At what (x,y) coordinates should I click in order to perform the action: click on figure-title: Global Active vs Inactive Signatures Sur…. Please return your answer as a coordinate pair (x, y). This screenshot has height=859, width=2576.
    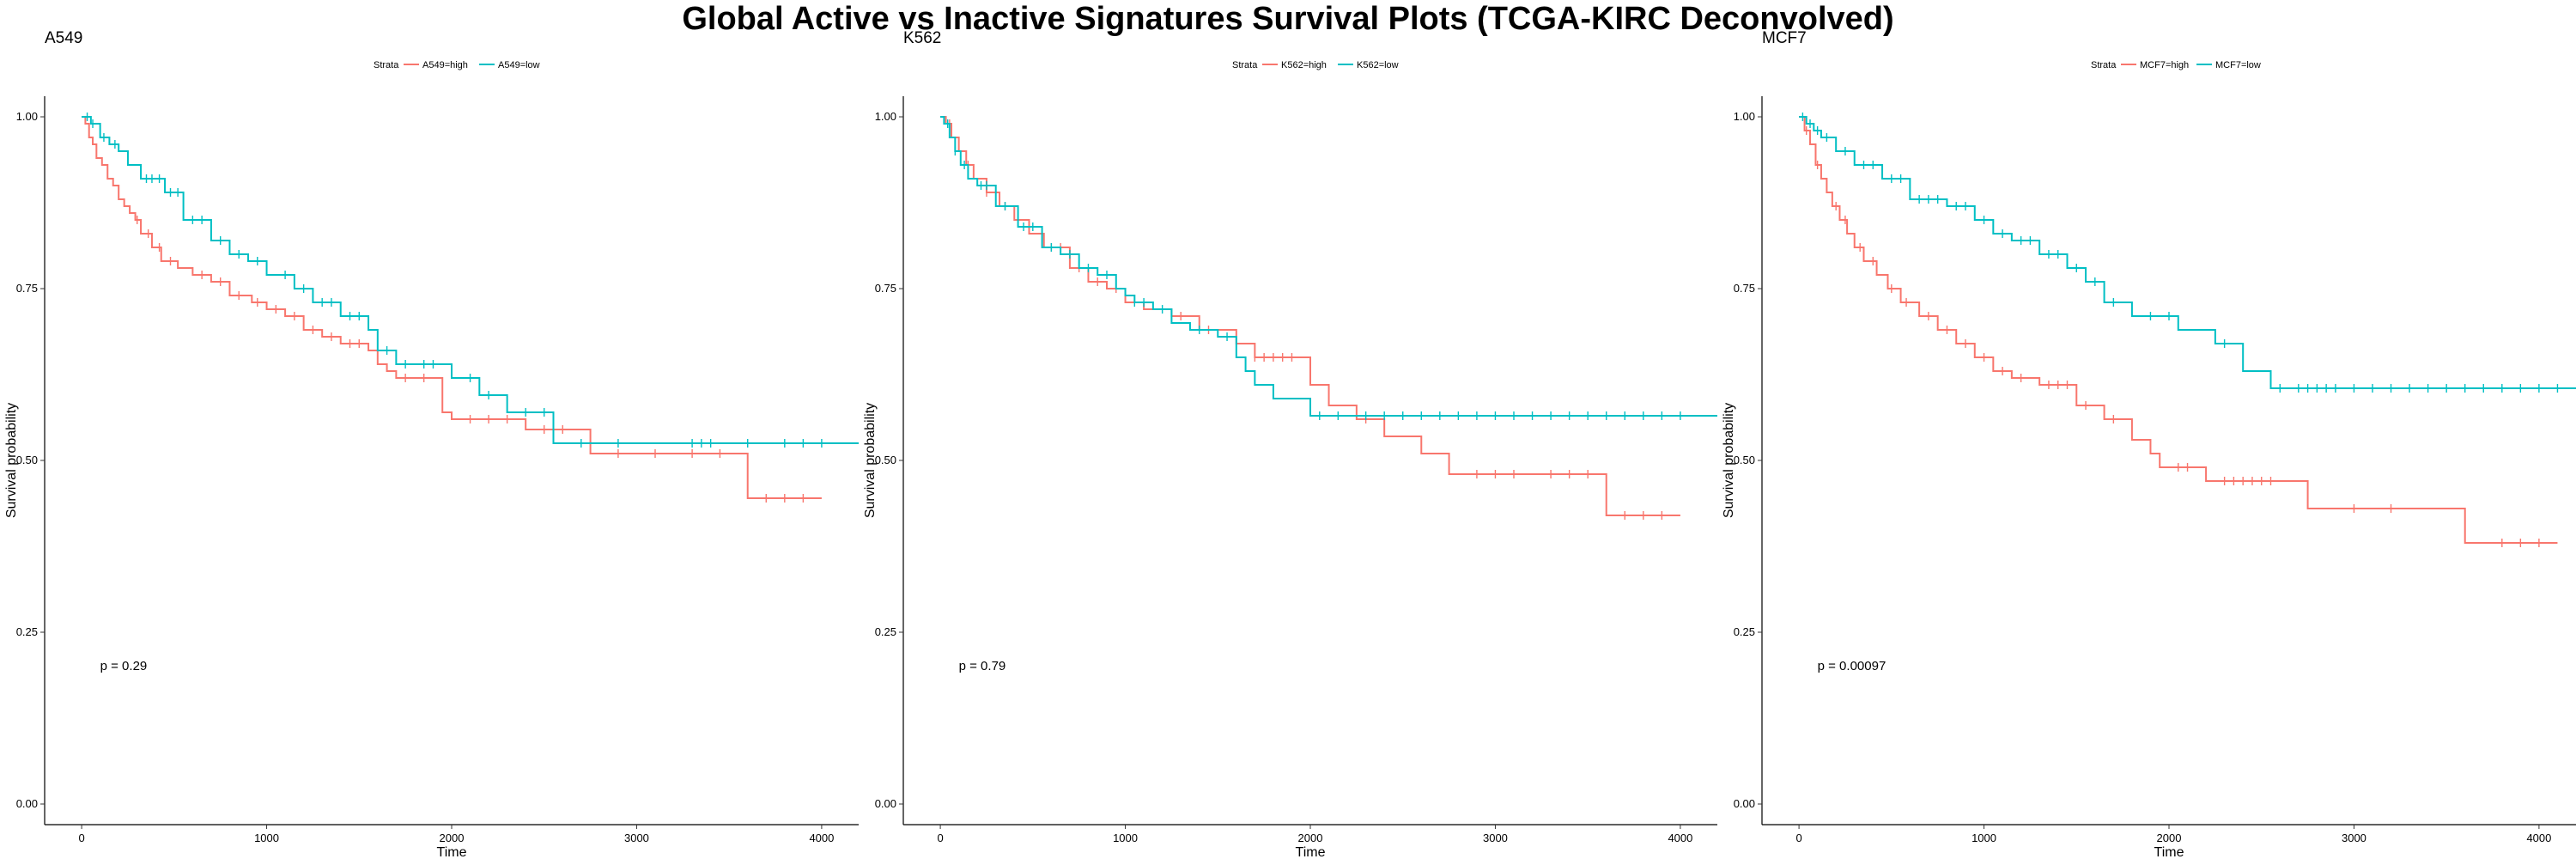
    Looking at the image, I should click on (1288, 19).